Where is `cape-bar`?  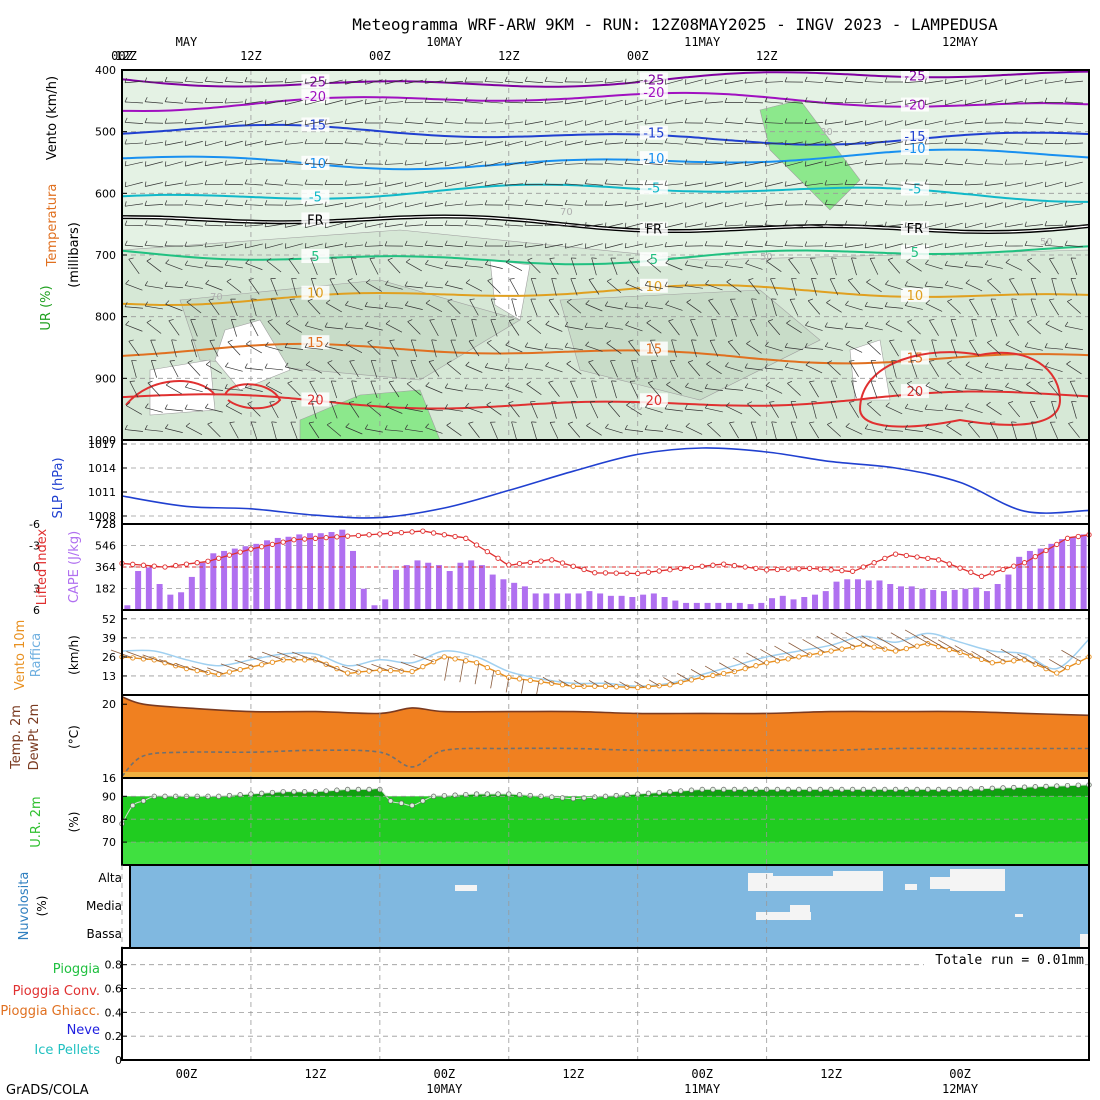 cape-bar is located at coordinates (922, 599).